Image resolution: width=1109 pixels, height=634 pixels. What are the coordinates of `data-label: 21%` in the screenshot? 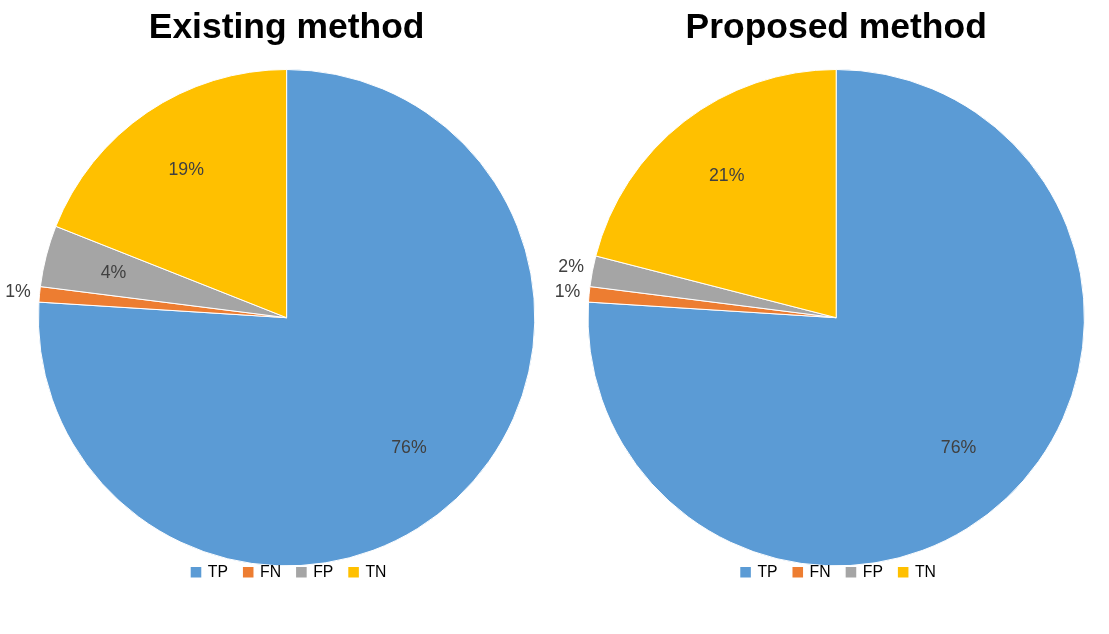 It's located at (726, 175).